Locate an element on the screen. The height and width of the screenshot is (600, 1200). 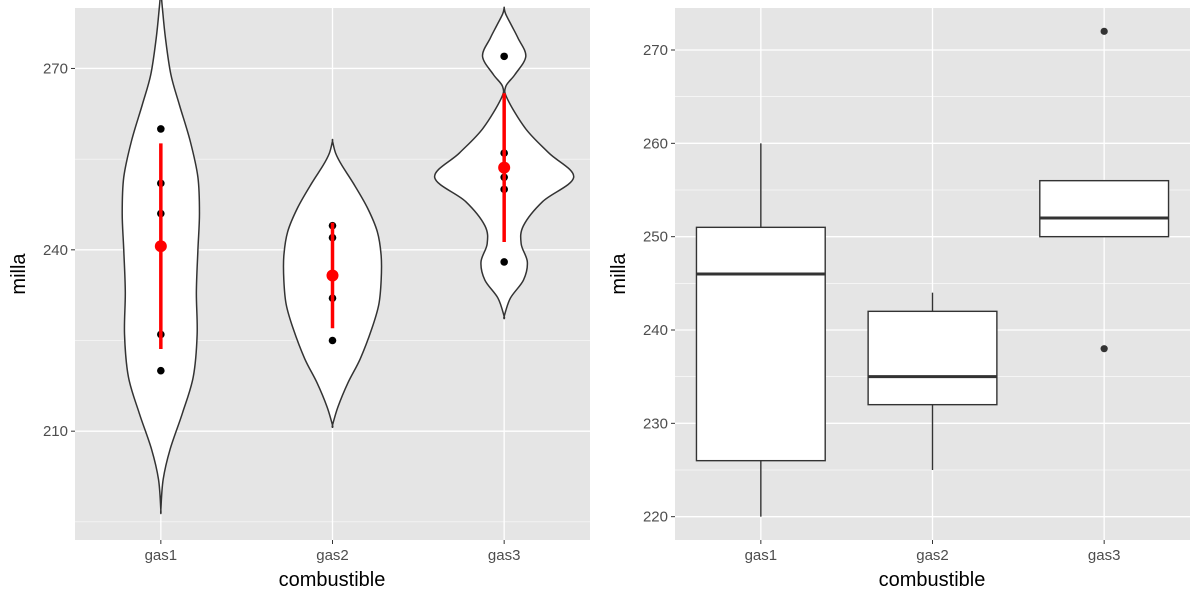
boxplot-y-tick-label: 220 is located at coordinates (655, 517).